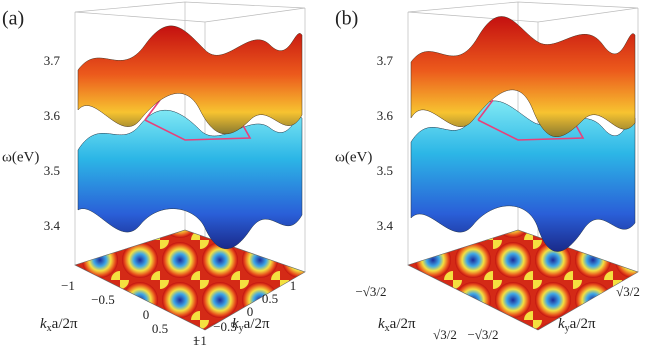 The image size is (663, 356). What do you see at coordinates (346, 19) in the screenshot?
I see `panel-label: (b)` at bounding box center [346, 19].